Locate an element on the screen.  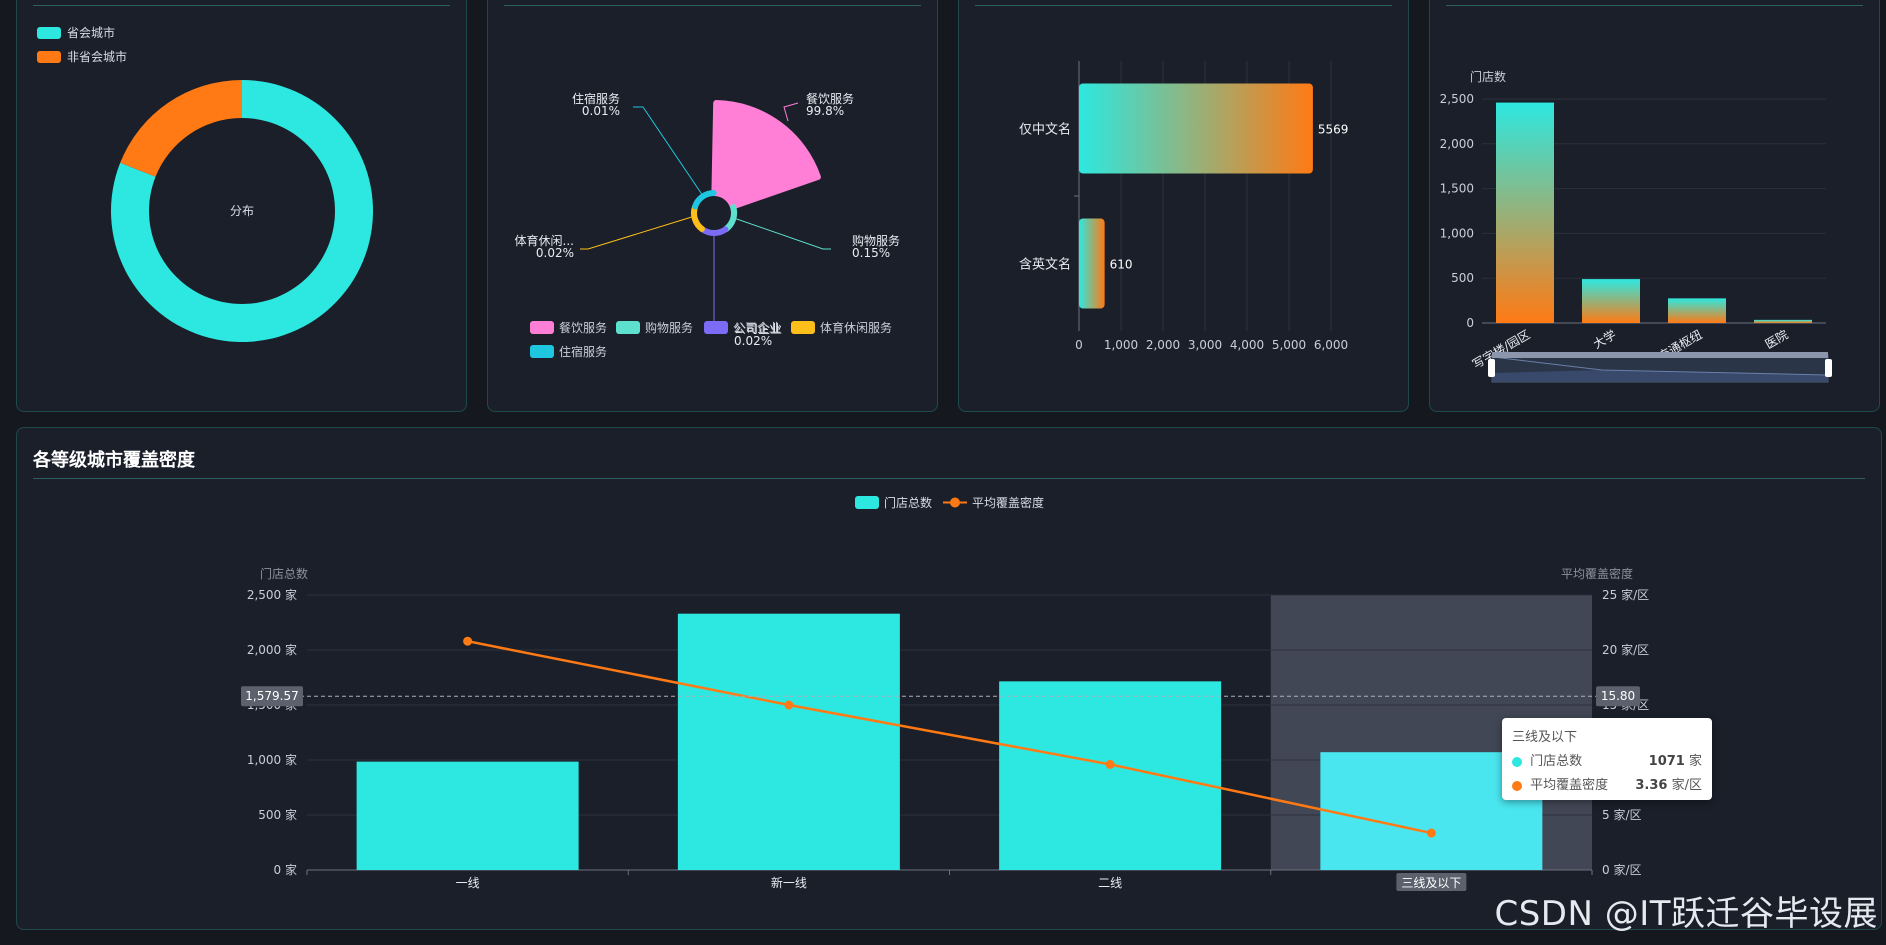
vbar-x-tick-label: 医院 is located at coordinates (1777, 339).